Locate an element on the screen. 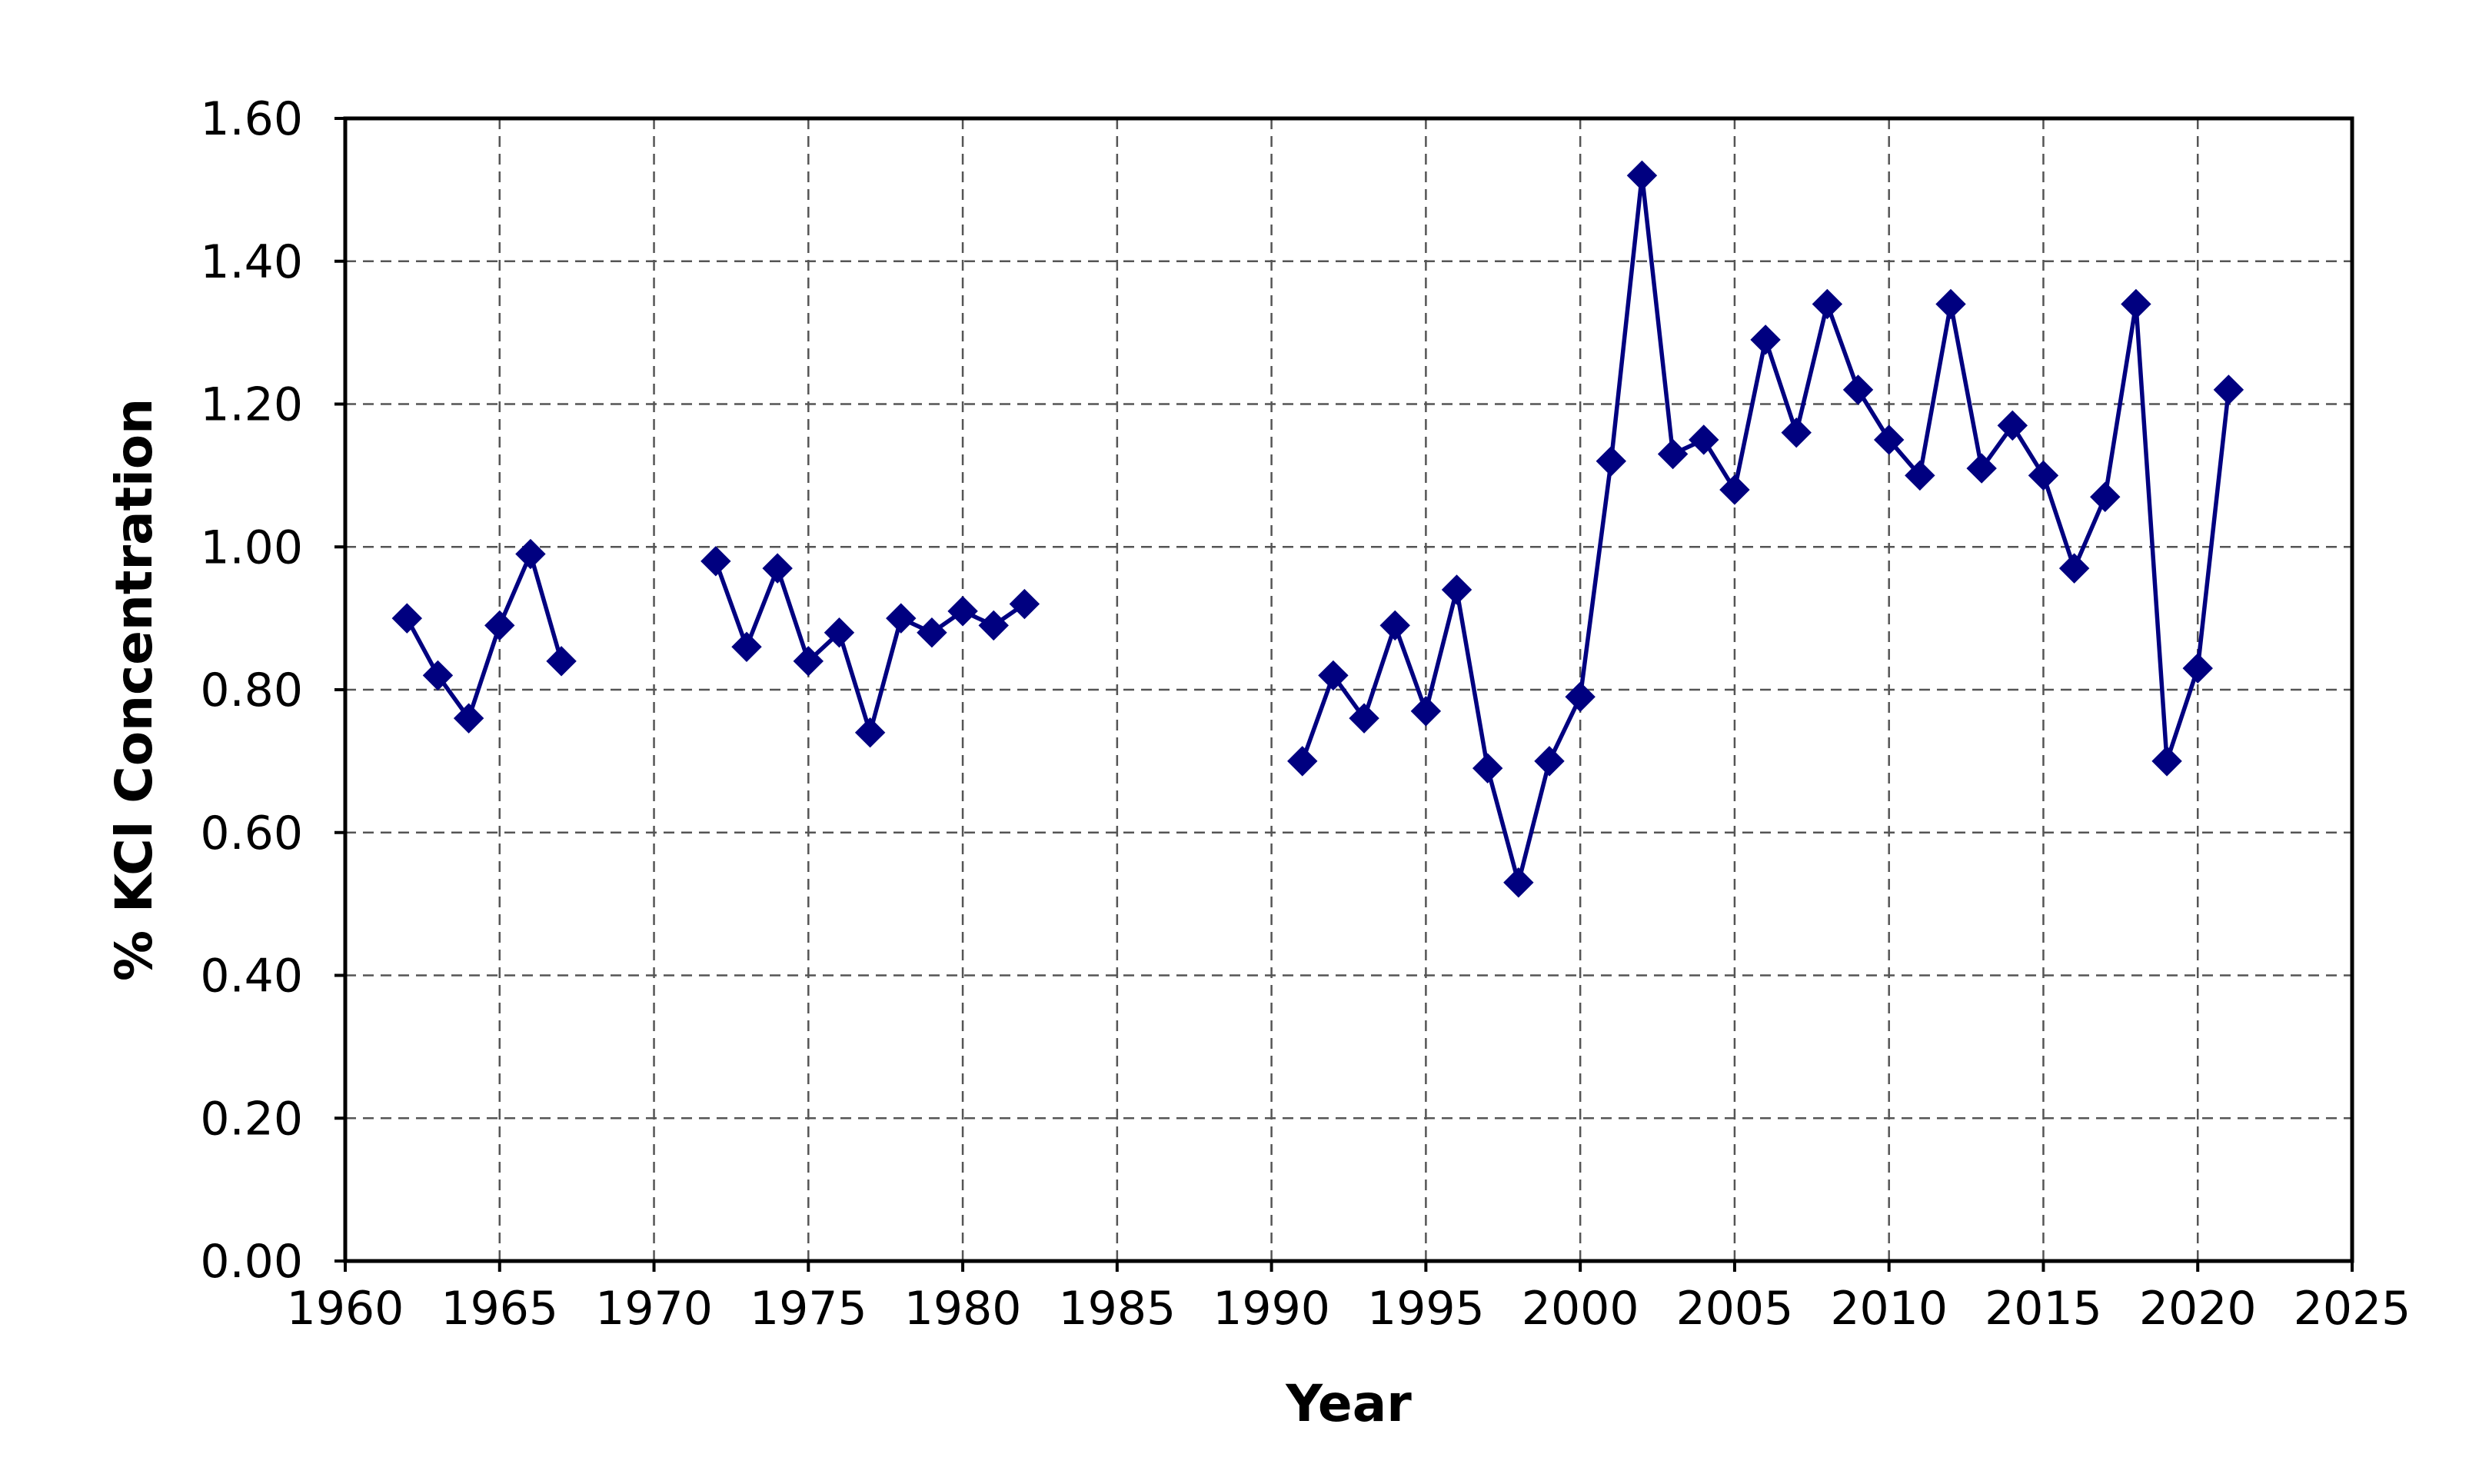 Image resolution: width=2479 pixels, height=1484 pixels. x-tick-label: 1970 is located at coordinates (654, 1309).